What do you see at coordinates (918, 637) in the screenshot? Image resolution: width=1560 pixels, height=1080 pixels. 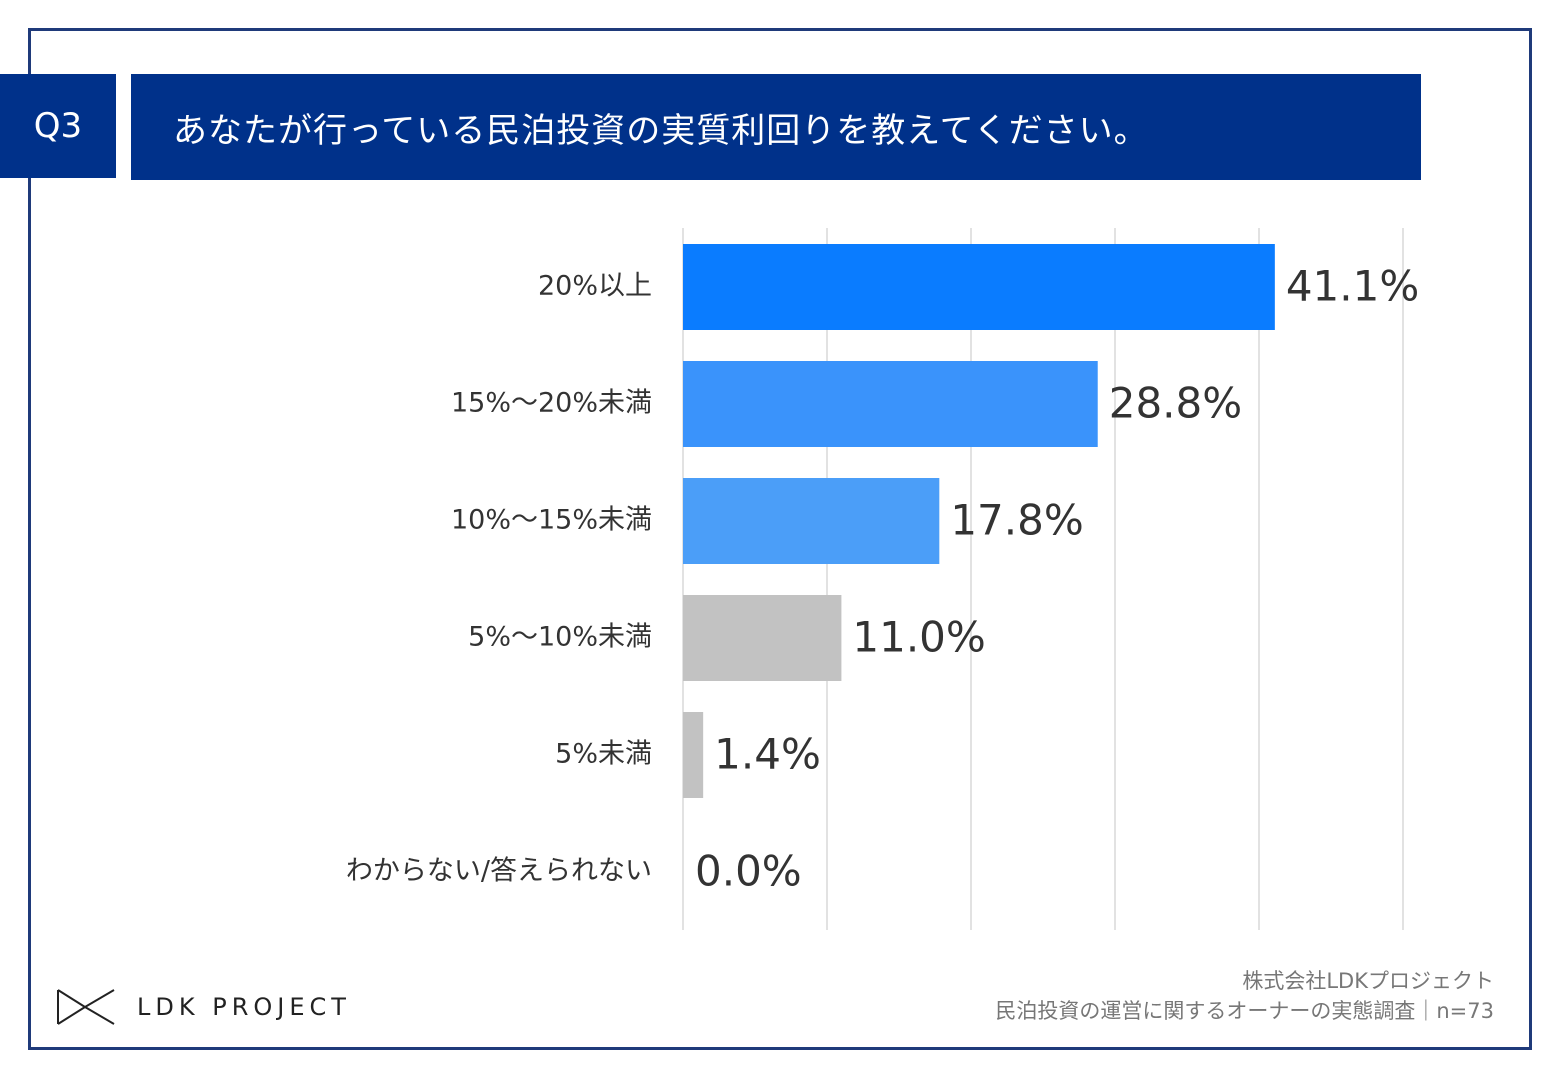 I see `value-label: 11.0%` at bounding box center [918, 637].